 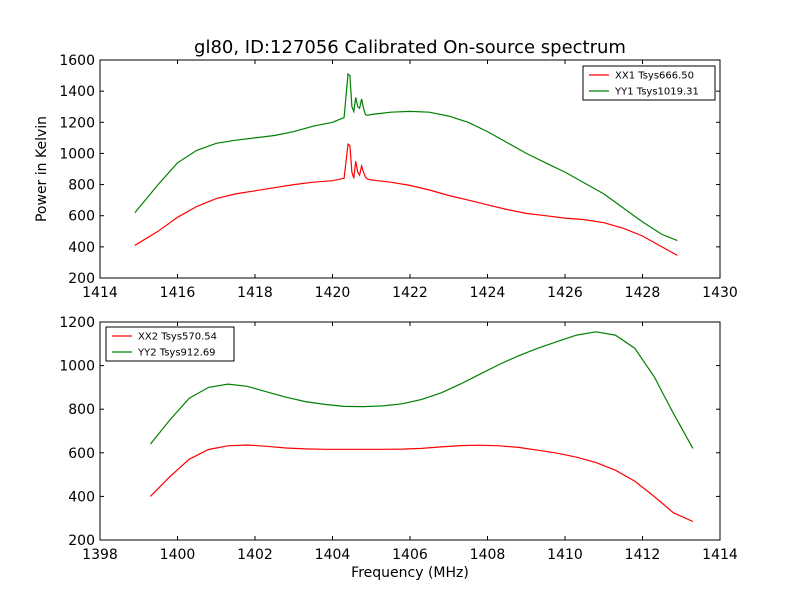 What do you see at coordinates (643, 293) in the screenshot?
I see `x-tick-label: 1428` at bounding box center [643, 293].